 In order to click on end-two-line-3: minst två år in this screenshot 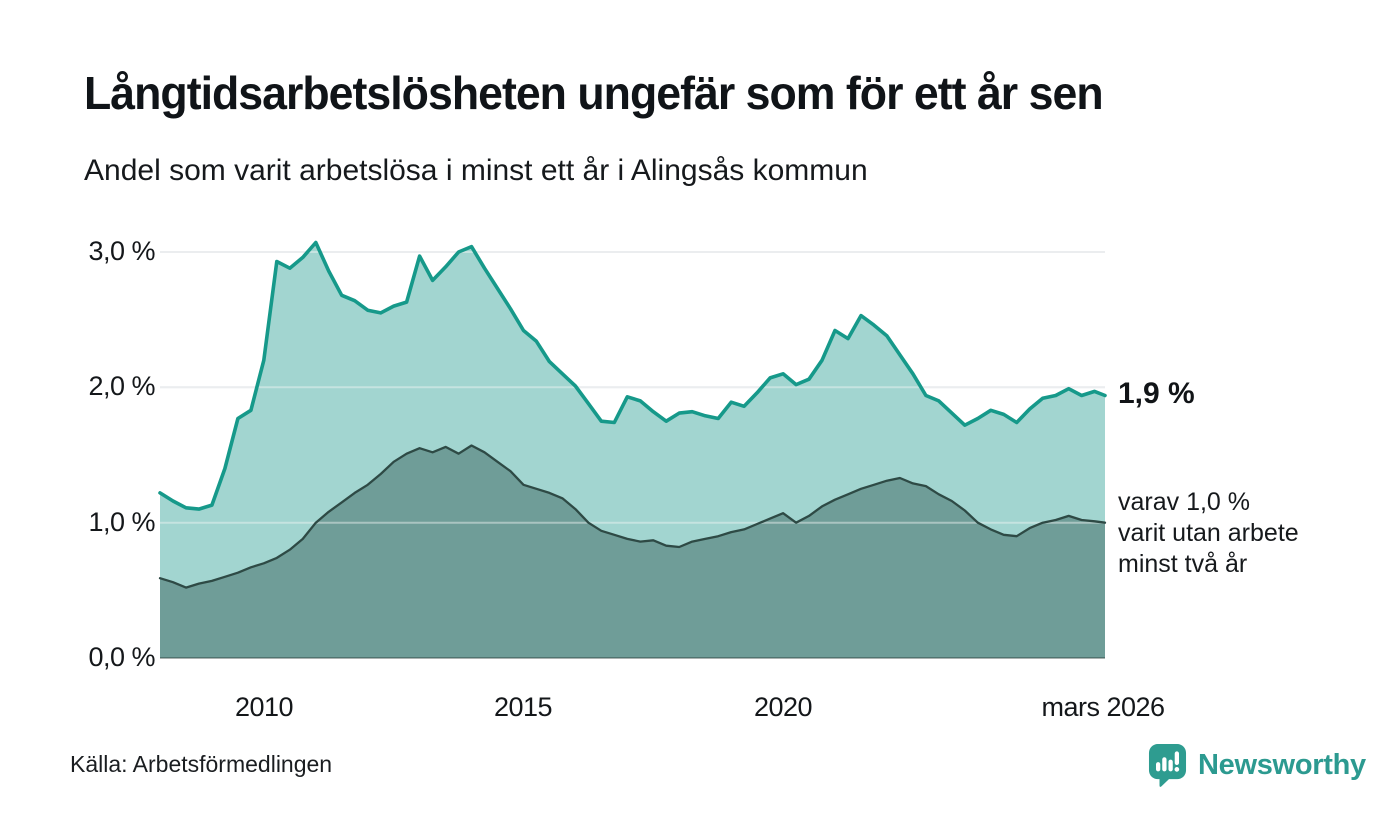, I will do `click(1183, 563)`.